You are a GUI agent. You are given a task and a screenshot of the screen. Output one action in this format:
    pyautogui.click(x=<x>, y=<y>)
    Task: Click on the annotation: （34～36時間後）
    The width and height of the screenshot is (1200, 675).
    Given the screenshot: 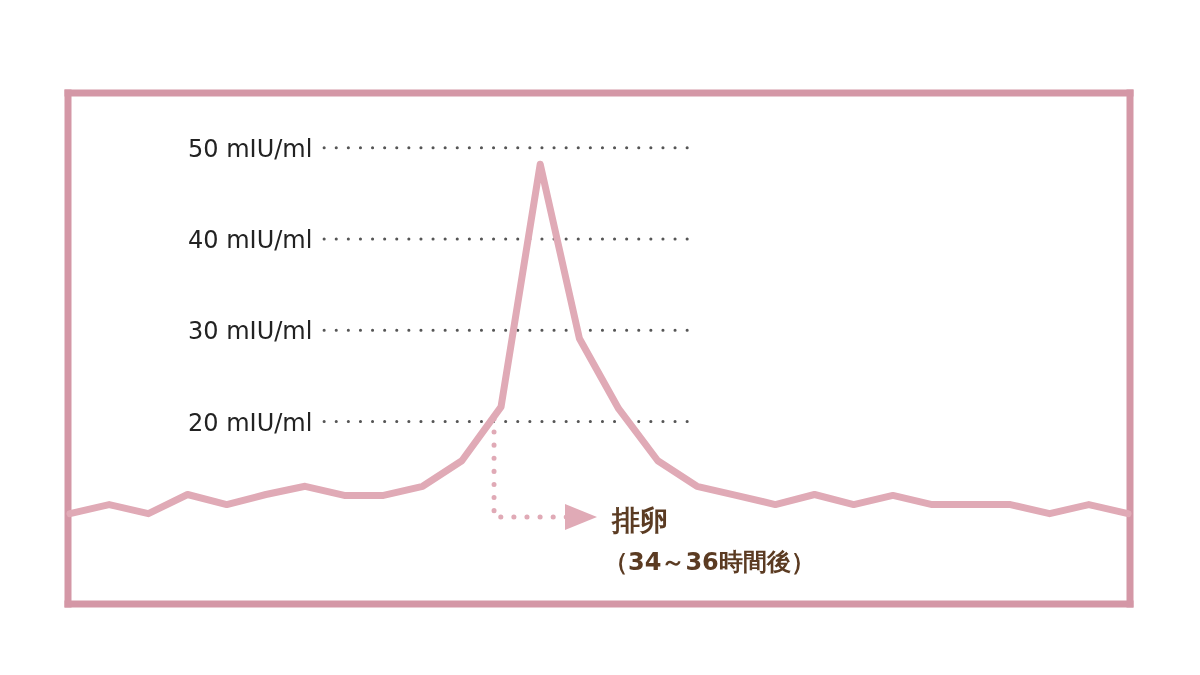 What is the action you would take?
    pyautogui.click(x=709, y=562)
    